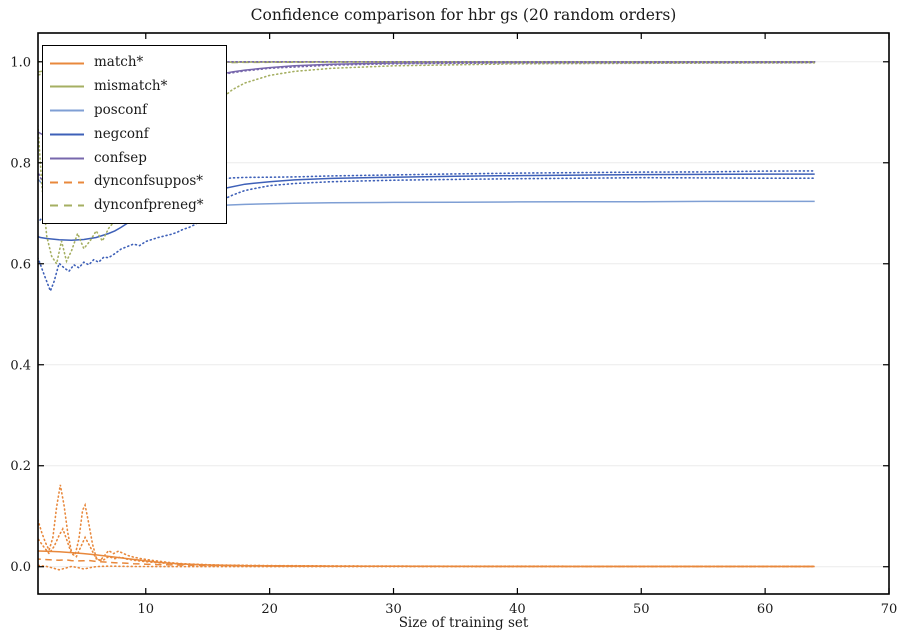  Describe the element at coordinates (149, 205) in the screenshot. I see `legend-label: dynconfpreneg*` at that location.